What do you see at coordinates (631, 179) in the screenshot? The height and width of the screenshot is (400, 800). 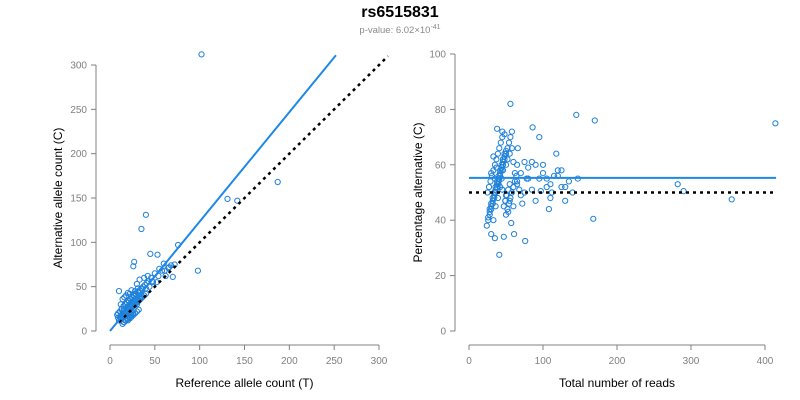 I see `percentage-alternative-points` at bounding box center [631, 179].